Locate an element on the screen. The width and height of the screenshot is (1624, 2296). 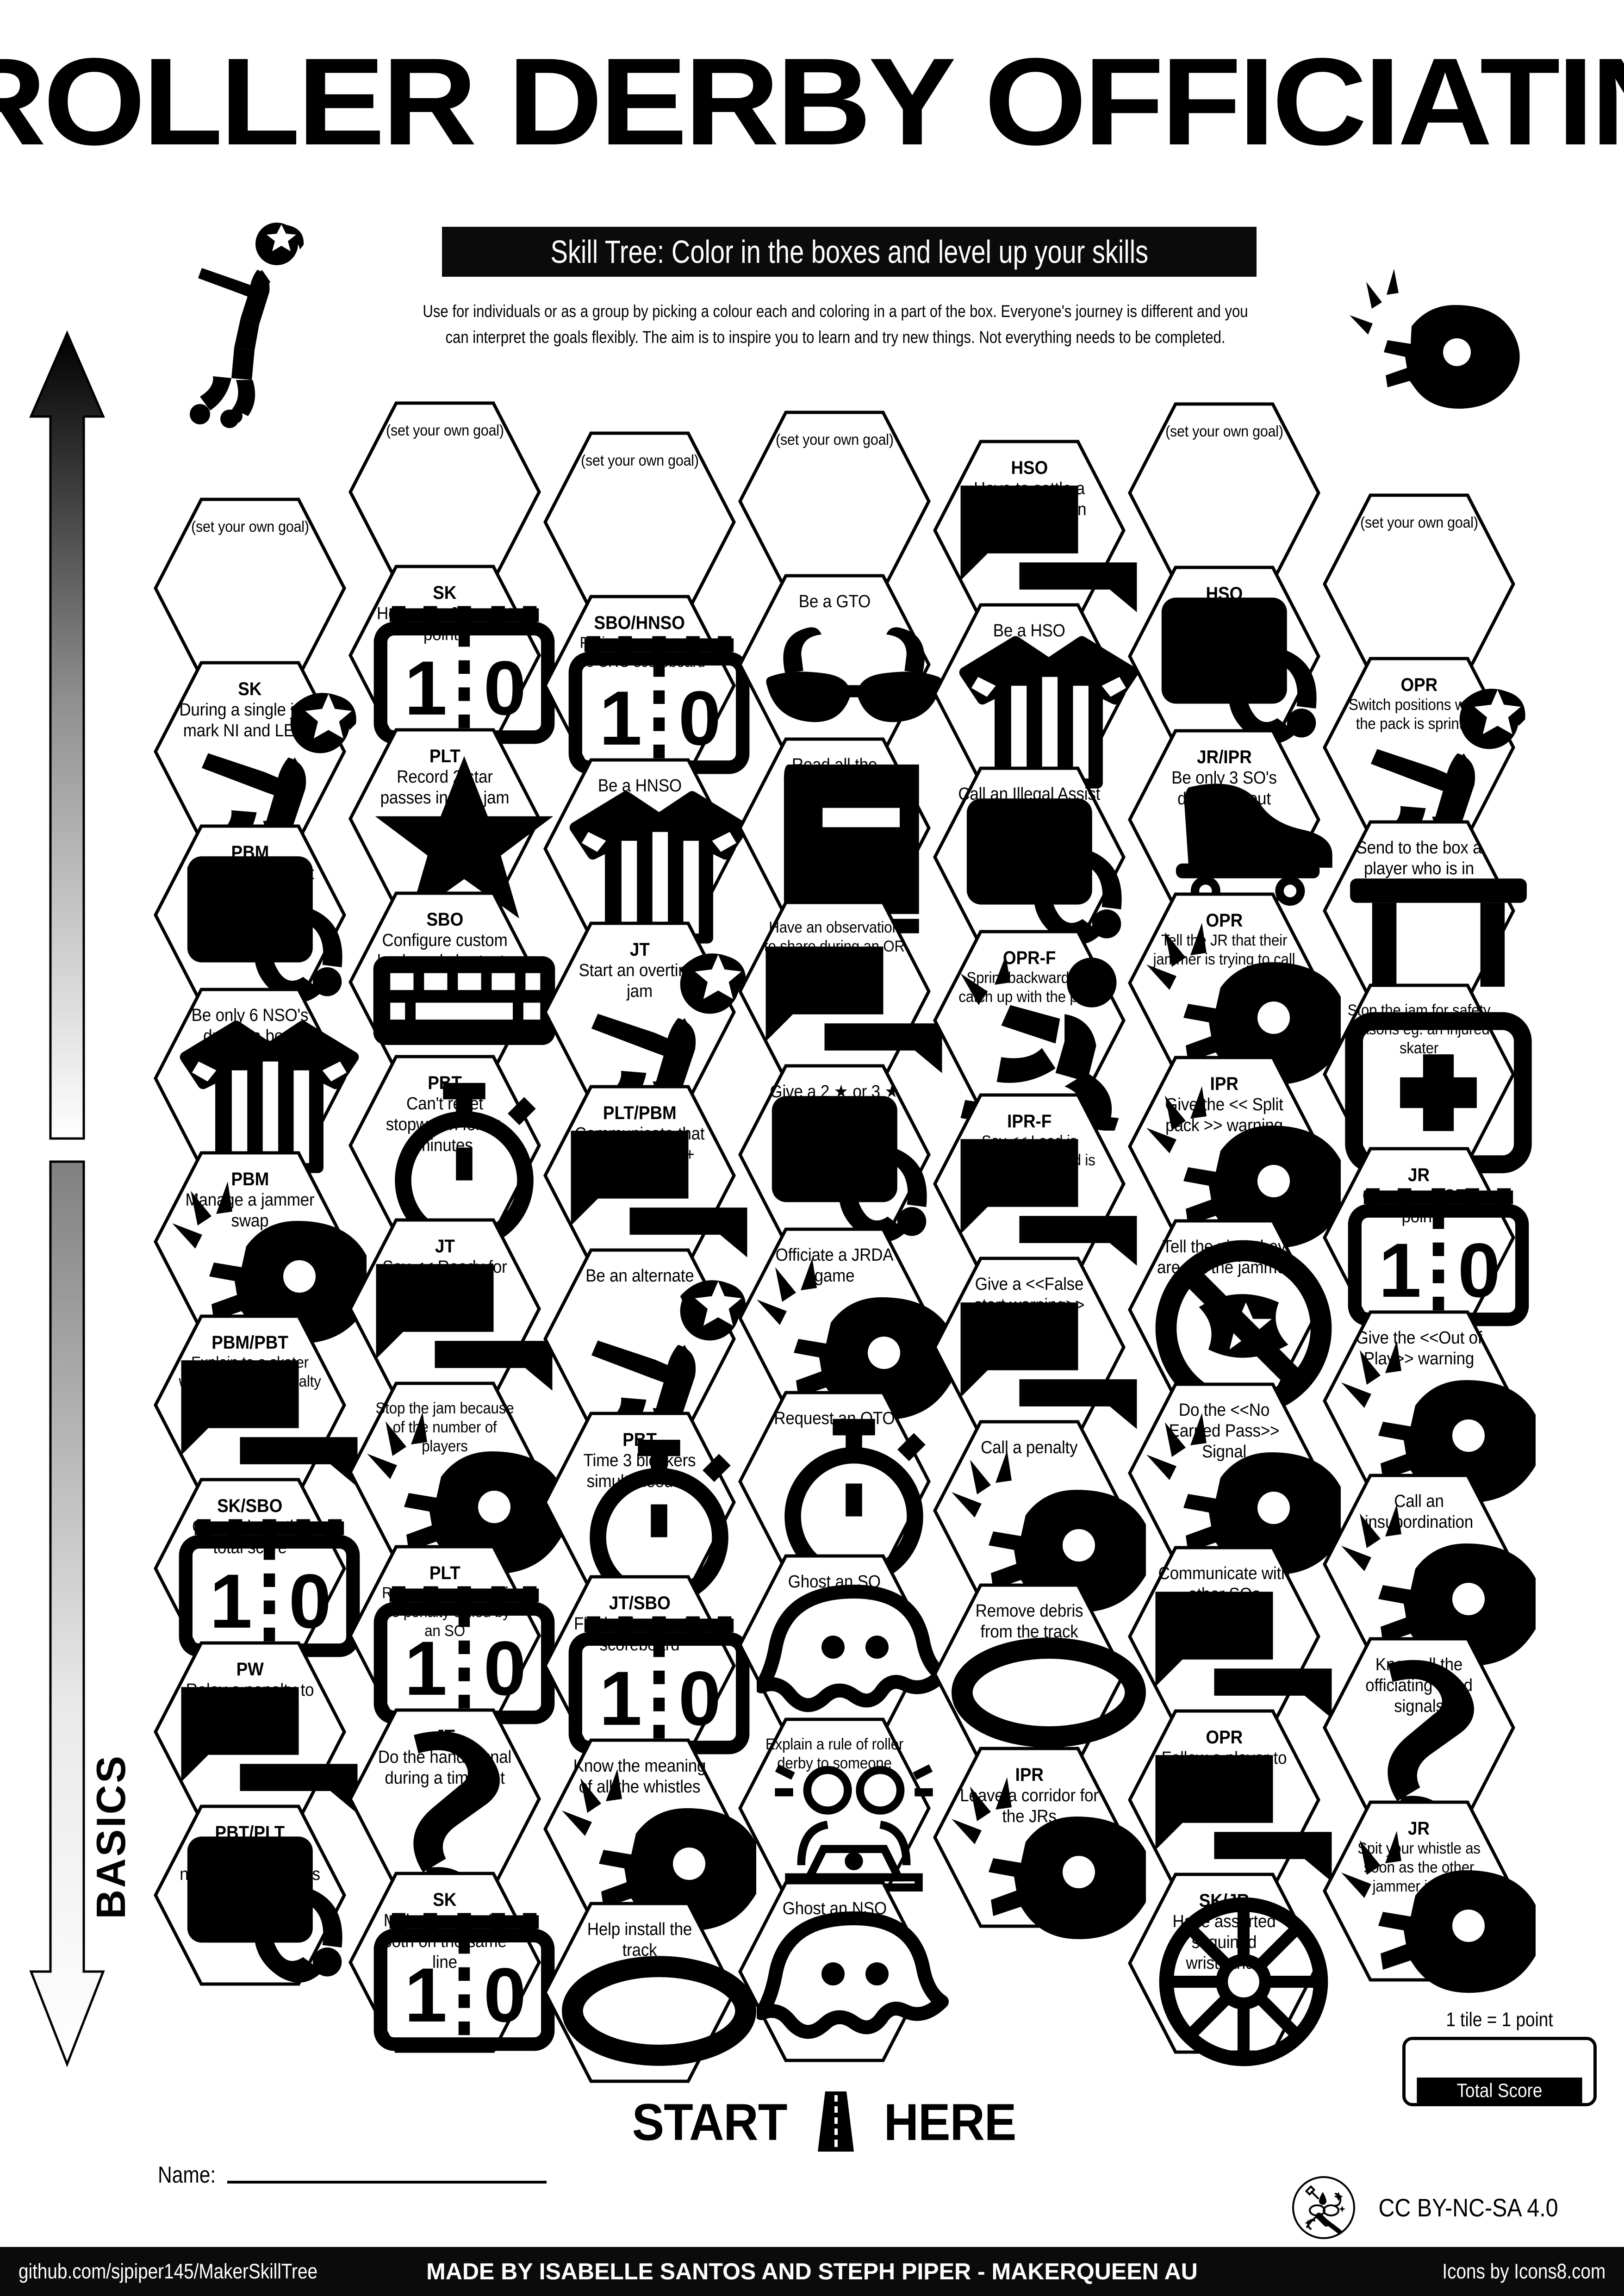
skill-tile: Remove debris from the track is located at coordinates (1039, 1674).